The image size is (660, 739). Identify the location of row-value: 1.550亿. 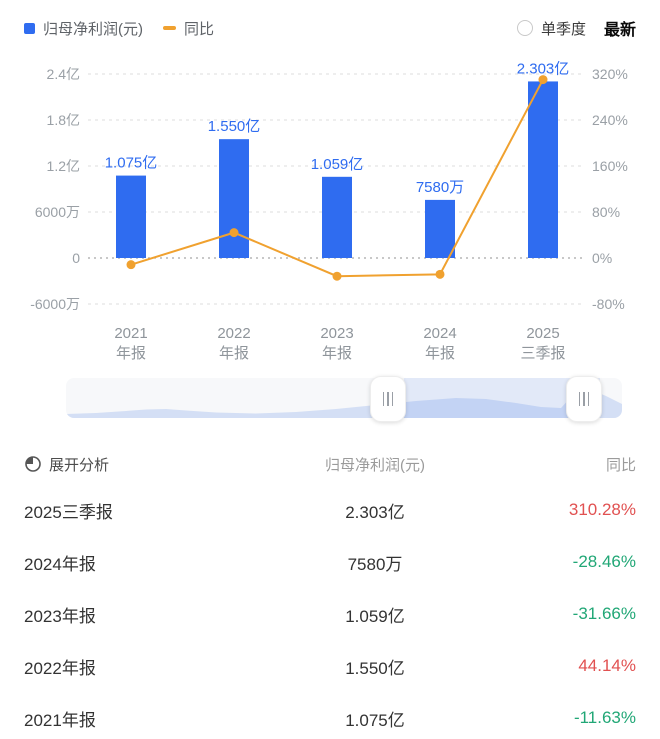
(375, 668).